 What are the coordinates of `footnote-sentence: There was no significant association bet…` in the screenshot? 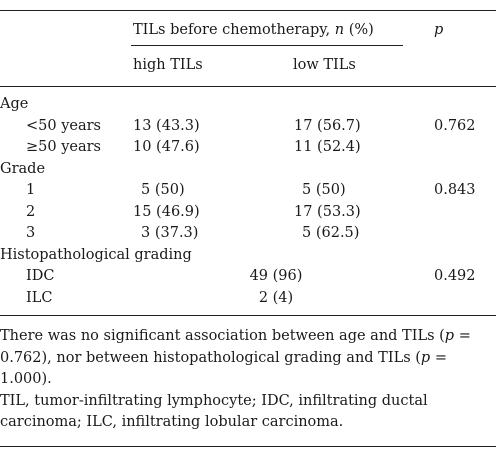 It's located at (246, 358).